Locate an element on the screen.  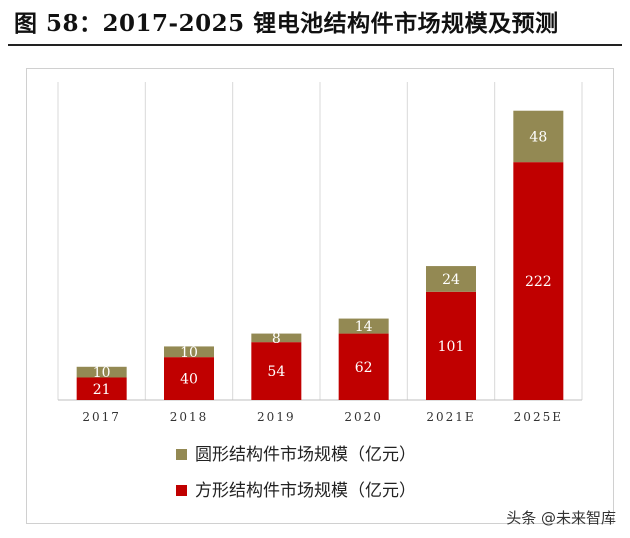
data-label: 14 is located at coordinates (364, 327).